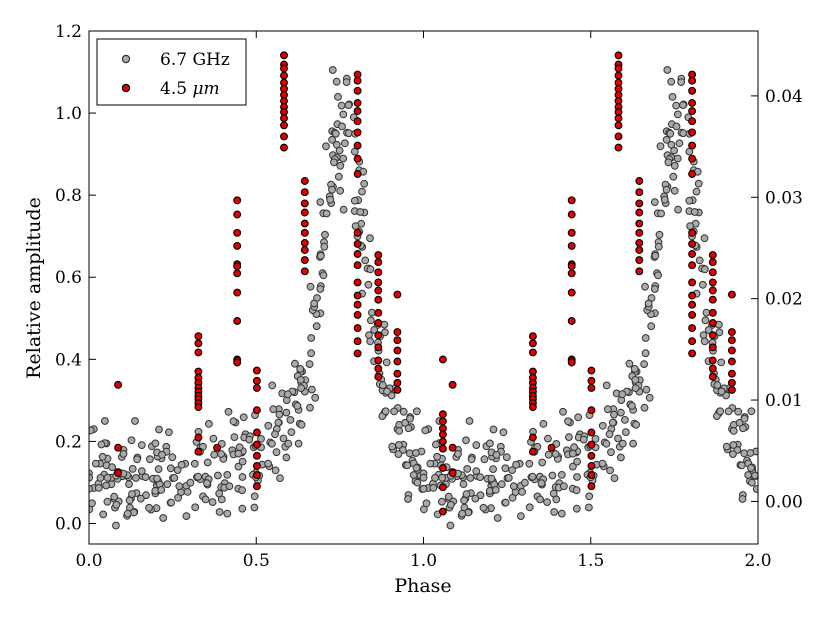  What do you see at coordinates (68, 442) in the screenshot?
I see `y-tick-label: 0.2` at bounding box center [68, 442].